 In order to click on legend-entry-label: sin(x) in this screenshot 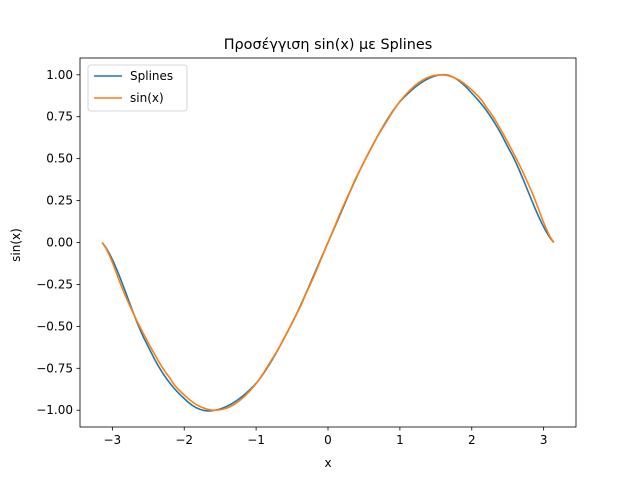, I will do `click(147, 98)`.